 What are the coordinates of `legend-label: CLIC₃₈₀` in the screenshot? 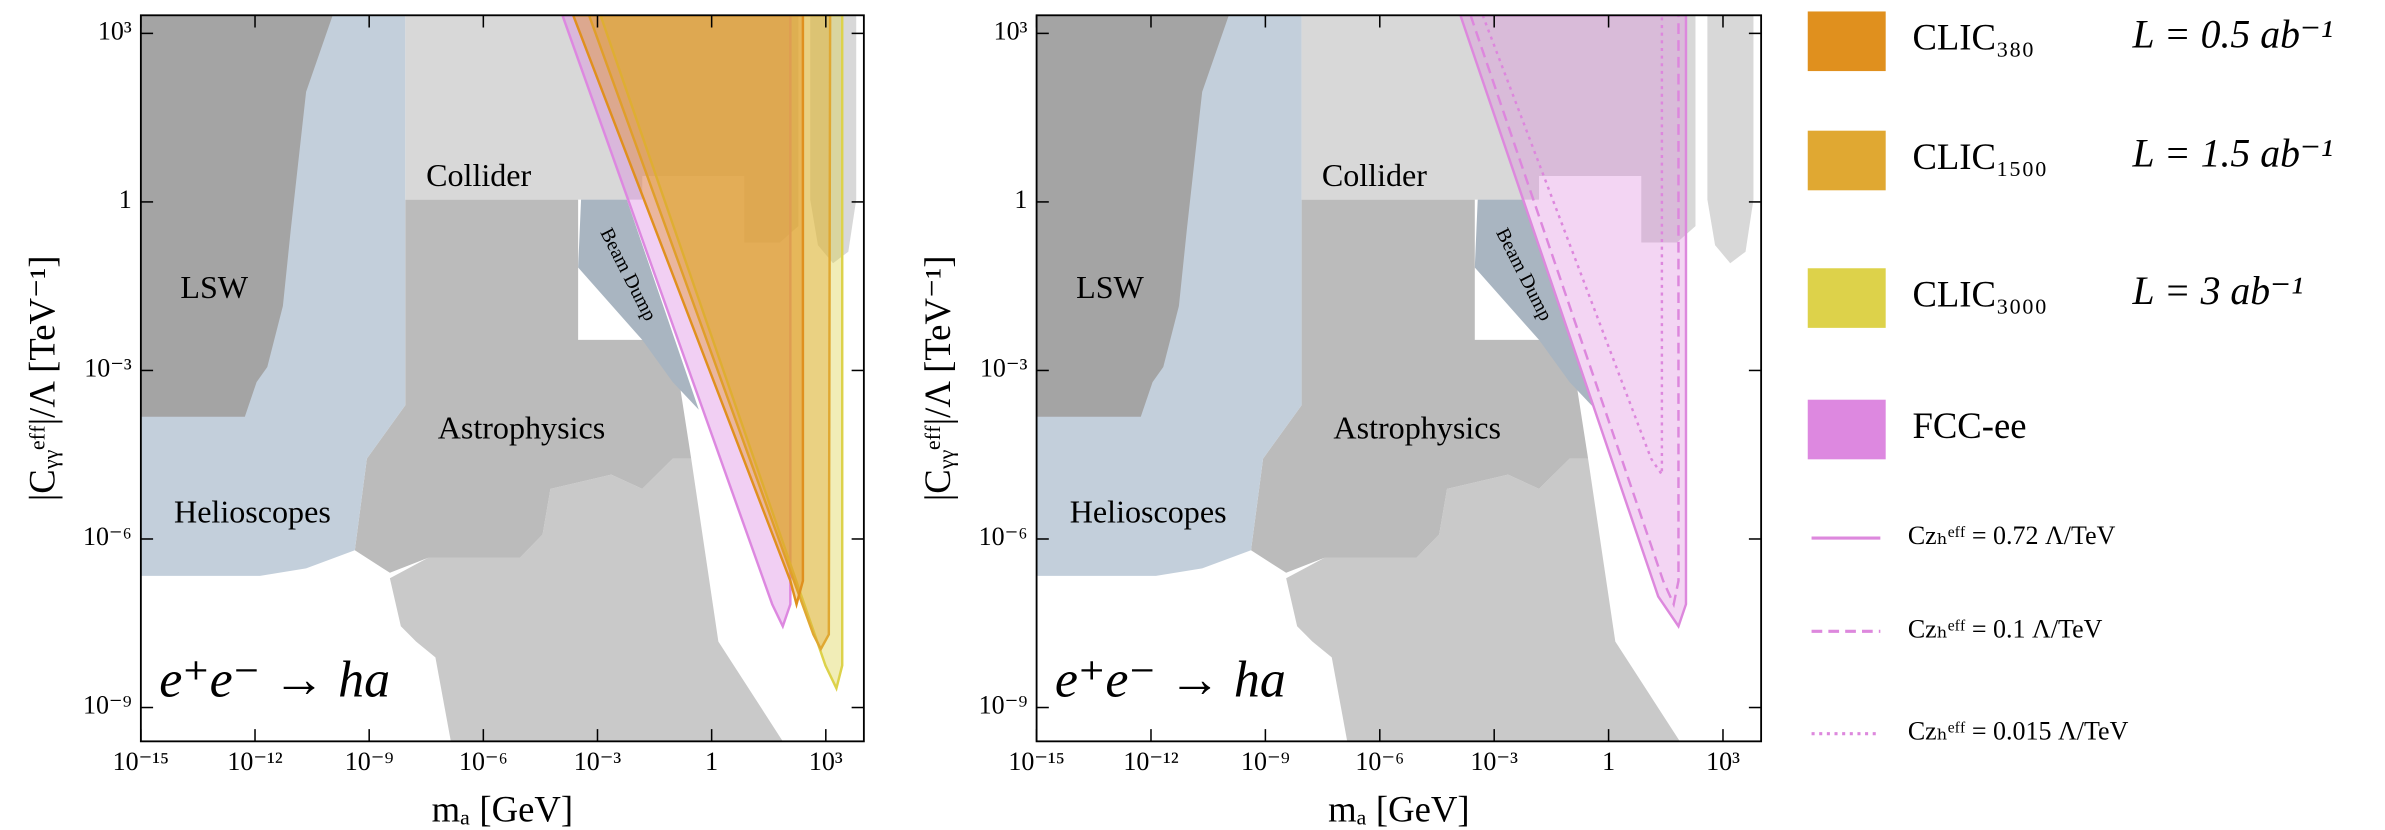 It's located at (1973, 37).